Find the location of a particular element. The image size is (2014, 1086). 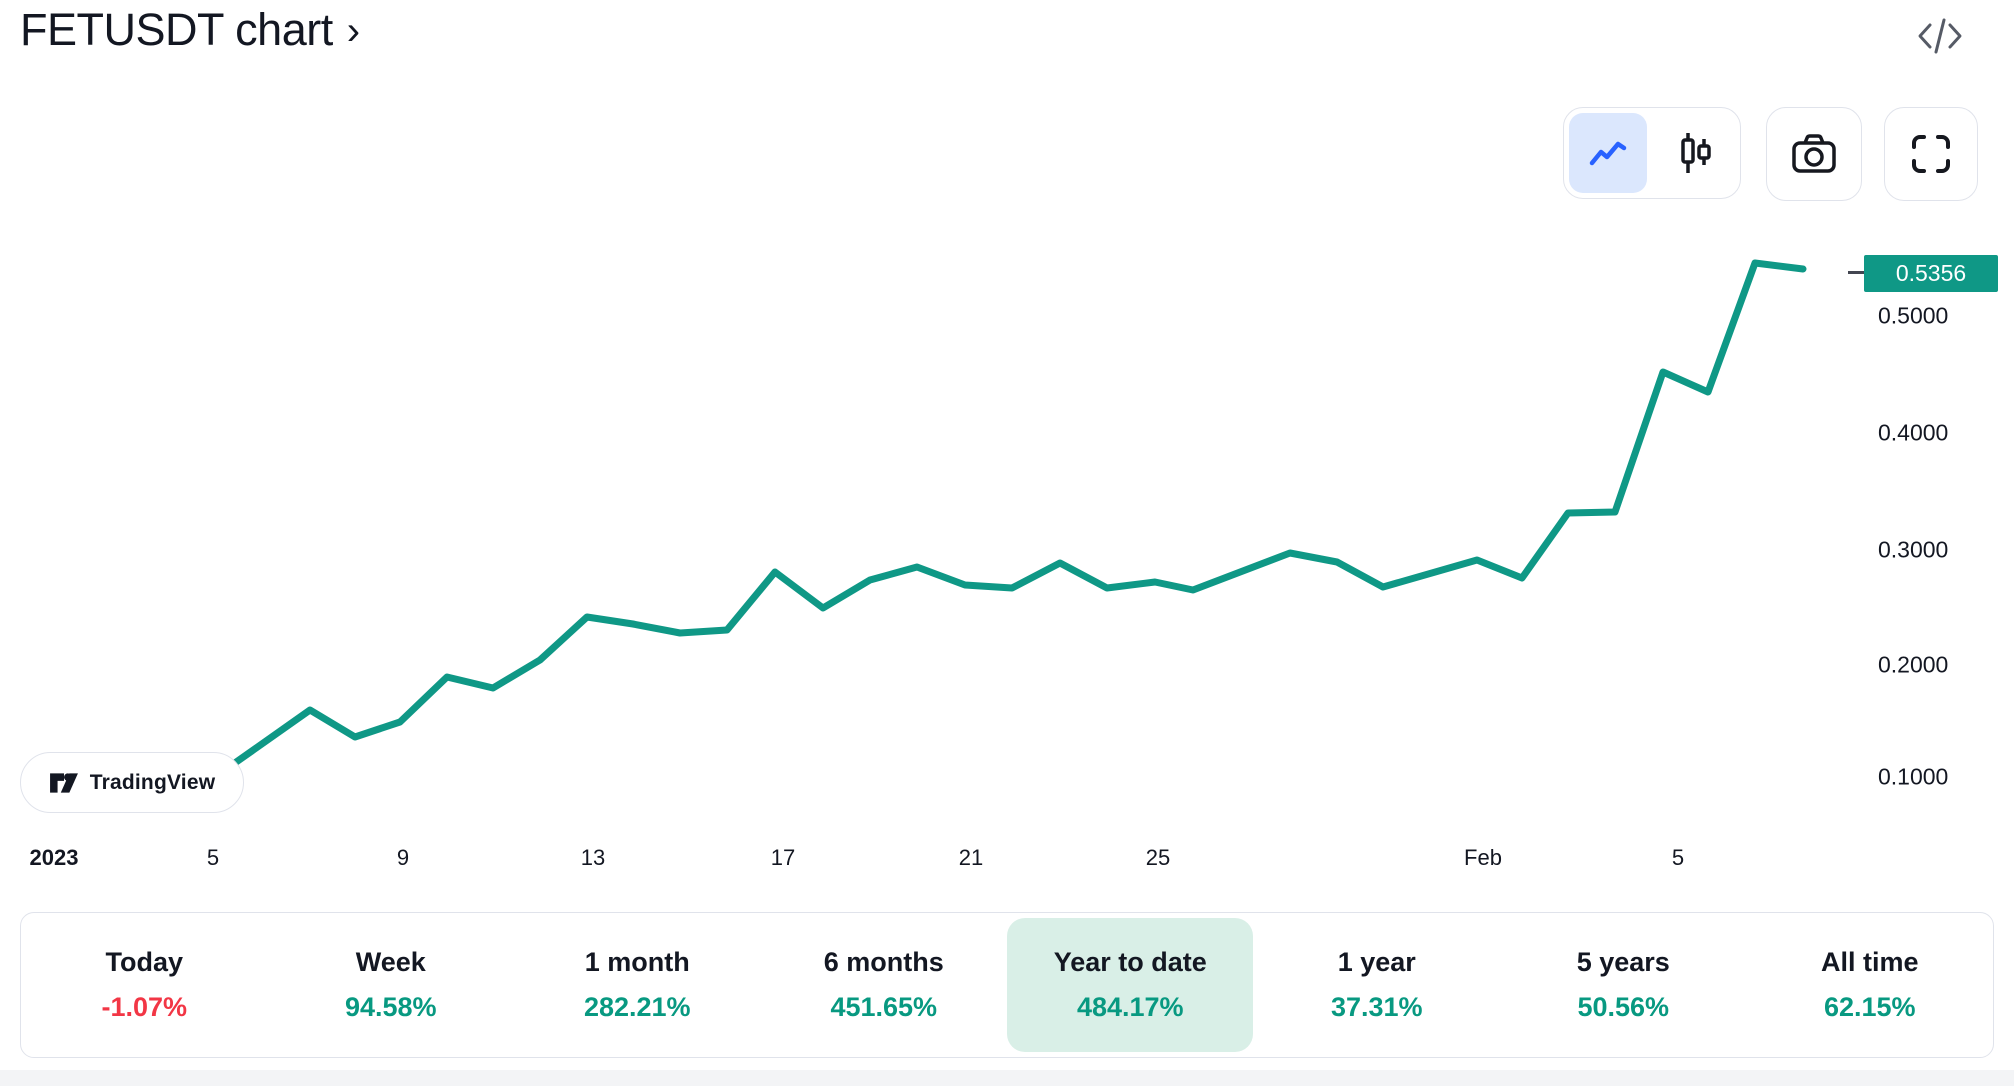

period-label: Week is located at coordinates (390, 962).